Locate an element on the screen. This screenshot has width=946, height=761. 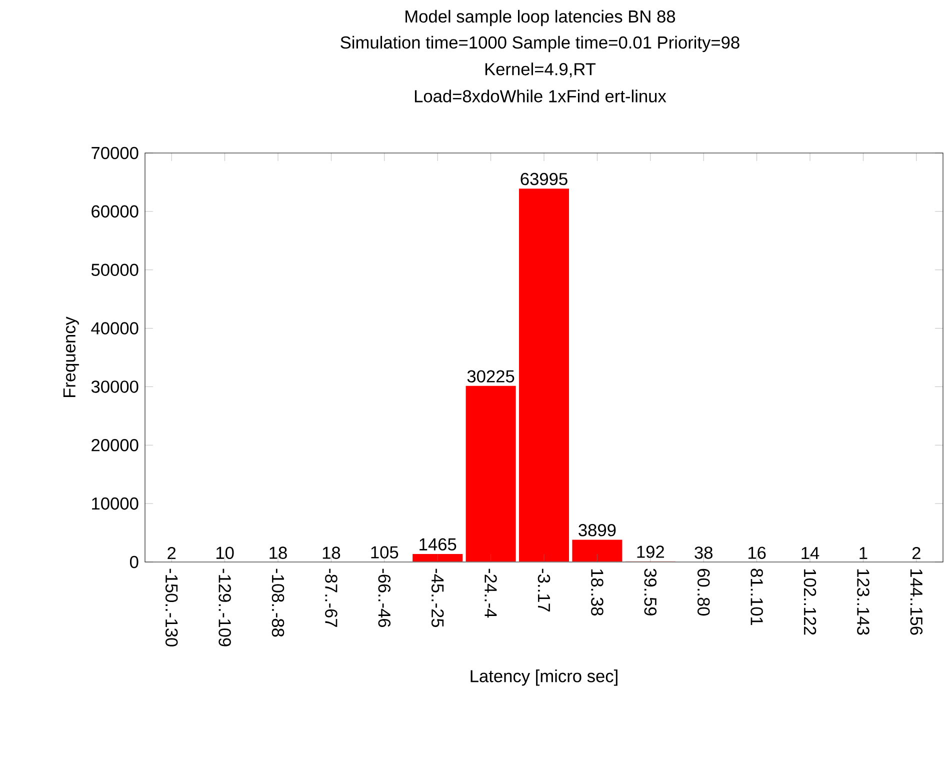
y-tick-label: 10000 is located at coordinates (115, 503).